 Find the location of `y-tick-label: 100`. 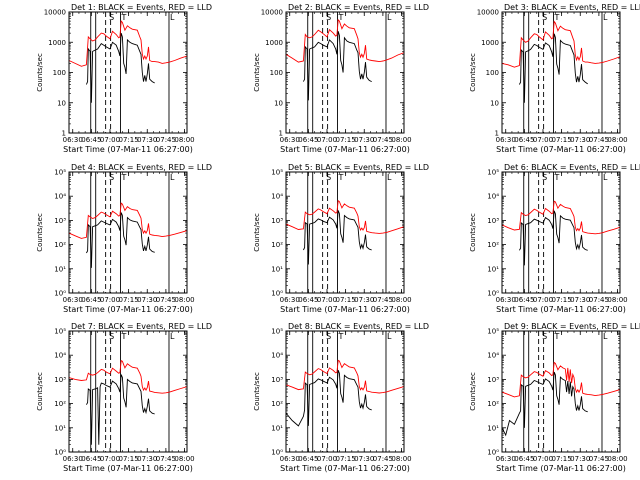

y-tick-label: 100 is located at coordinates (59, 73).